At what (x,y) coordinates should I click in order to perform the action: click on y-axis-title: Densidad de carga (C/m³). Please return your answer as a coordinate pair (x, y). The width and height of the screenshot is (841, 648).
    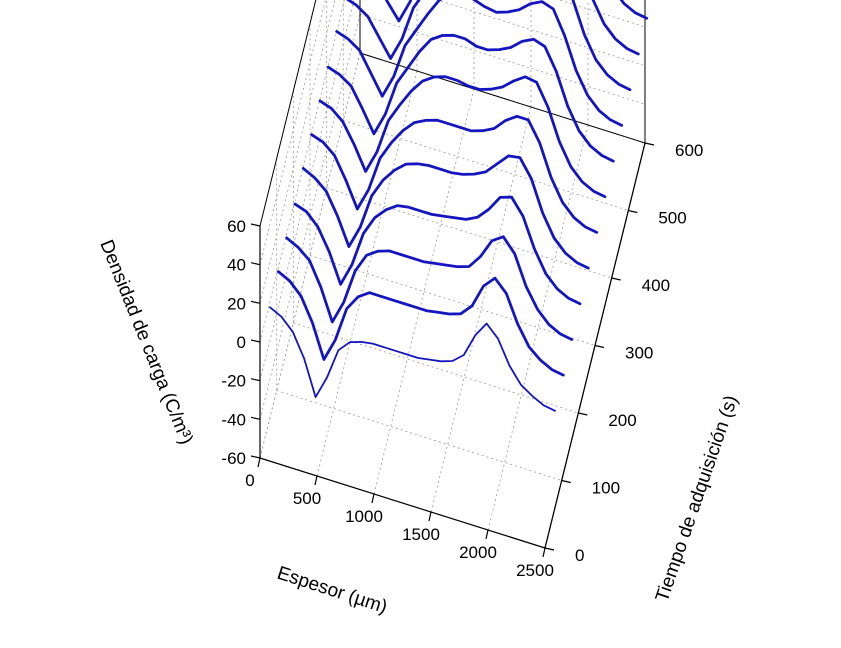
    Looking at the image, I should click on (145, 342).